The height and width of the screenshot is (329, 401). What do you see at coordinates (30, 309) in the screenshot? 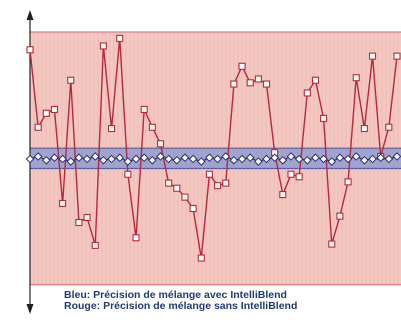
I see `y-axis-arrow-bottom` at bounding box center [30, 309].